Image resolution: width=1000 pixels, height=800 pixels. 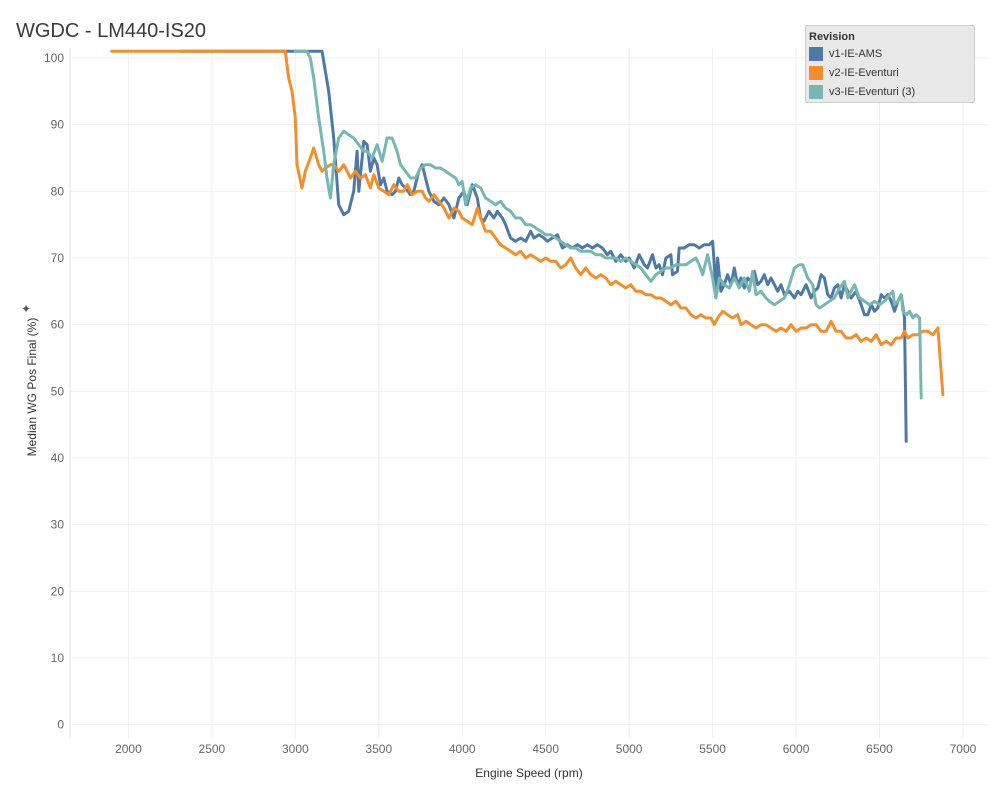 What do you see at coordinates (864, 72) in the screenshot?
I see `legend-label: v2-IE-Eventuri` at bounding box center [864, 72].